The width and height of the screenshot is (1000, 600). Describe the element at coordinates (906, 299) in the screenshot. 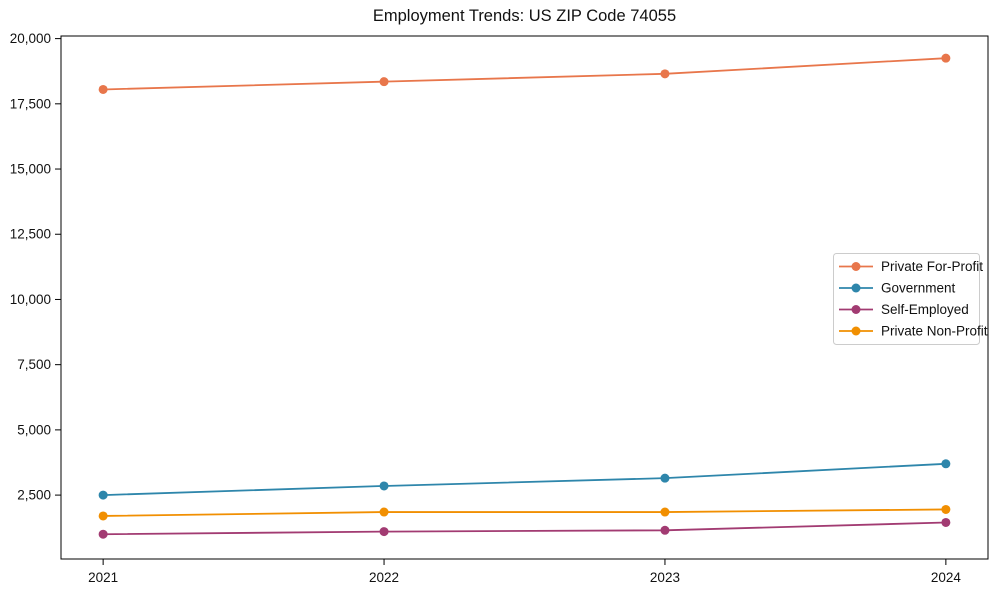

I see `legend-box` at that location.